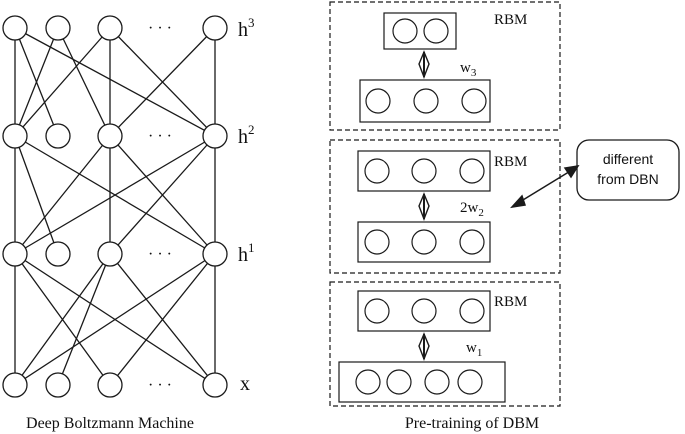 The image size is (685, 434). What do you see at coordinates (510, 20) in the screenshot?
I see `rbm-label-top: RBM` at bounding box center [510, 20].